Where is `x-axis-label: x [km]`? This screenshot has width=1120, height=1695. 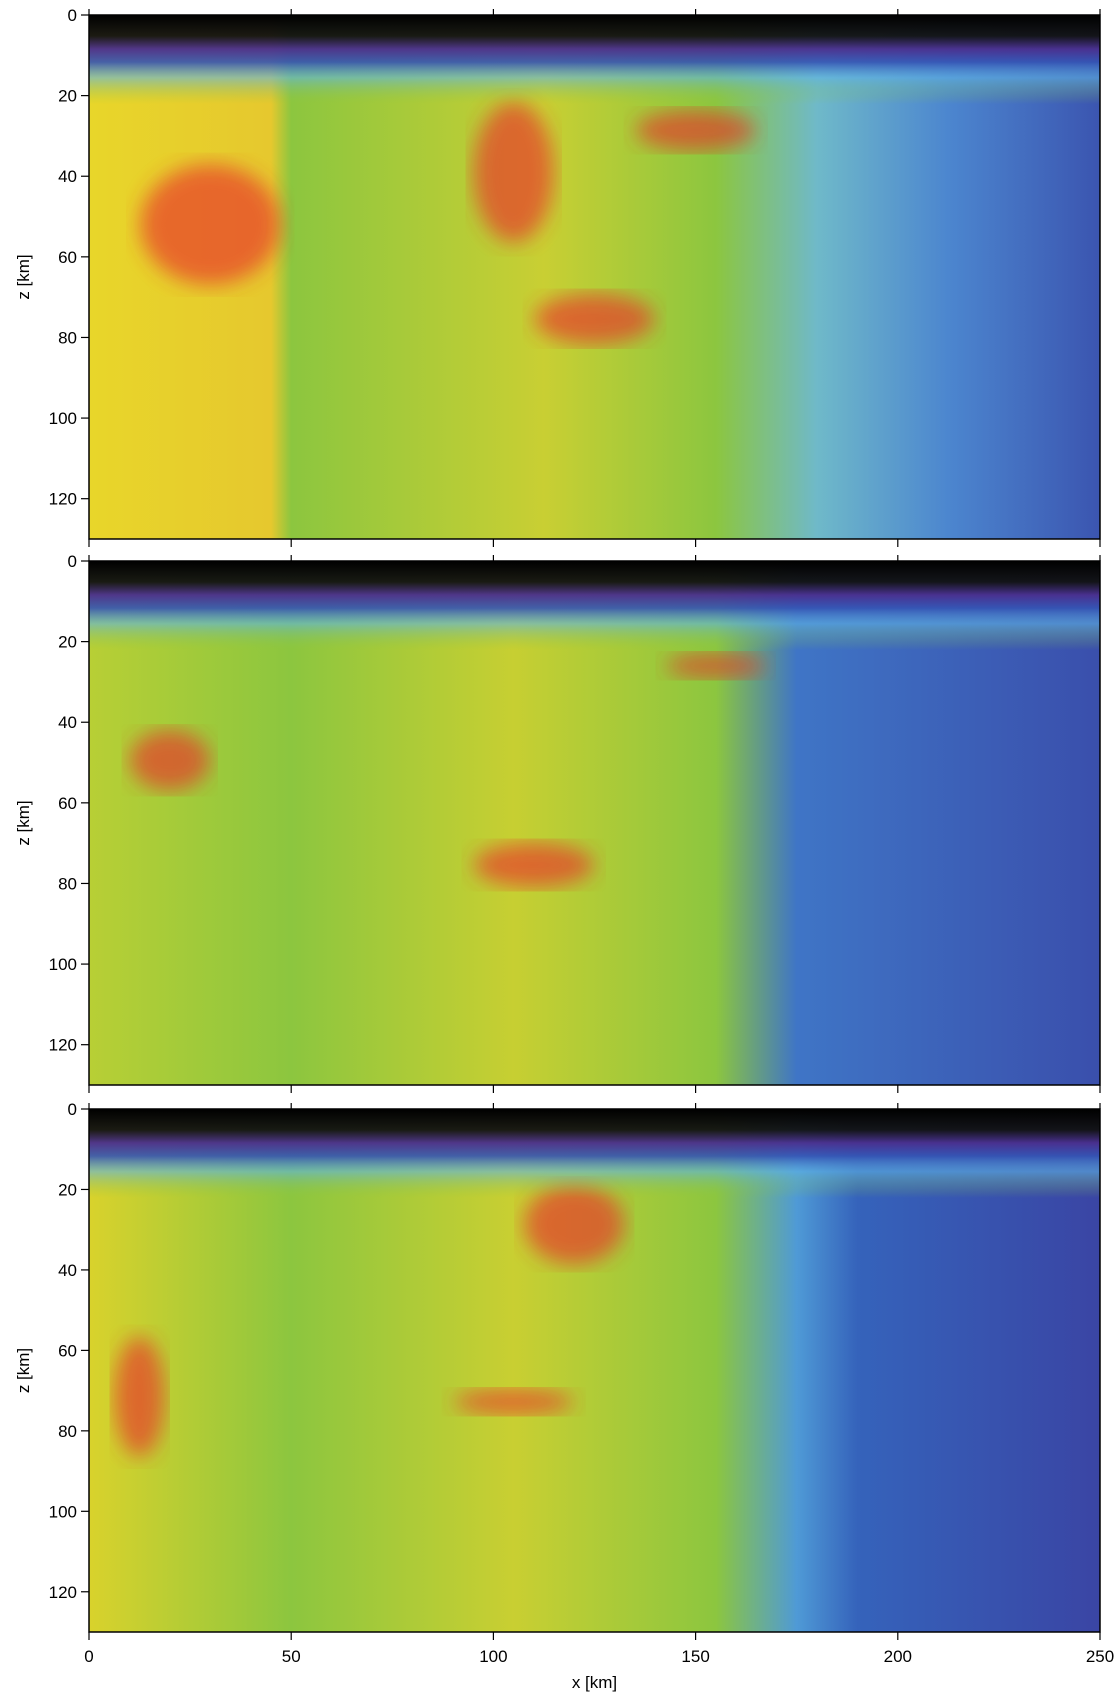
x-axis-label: x [km] is located at coordinates (594, 1682).